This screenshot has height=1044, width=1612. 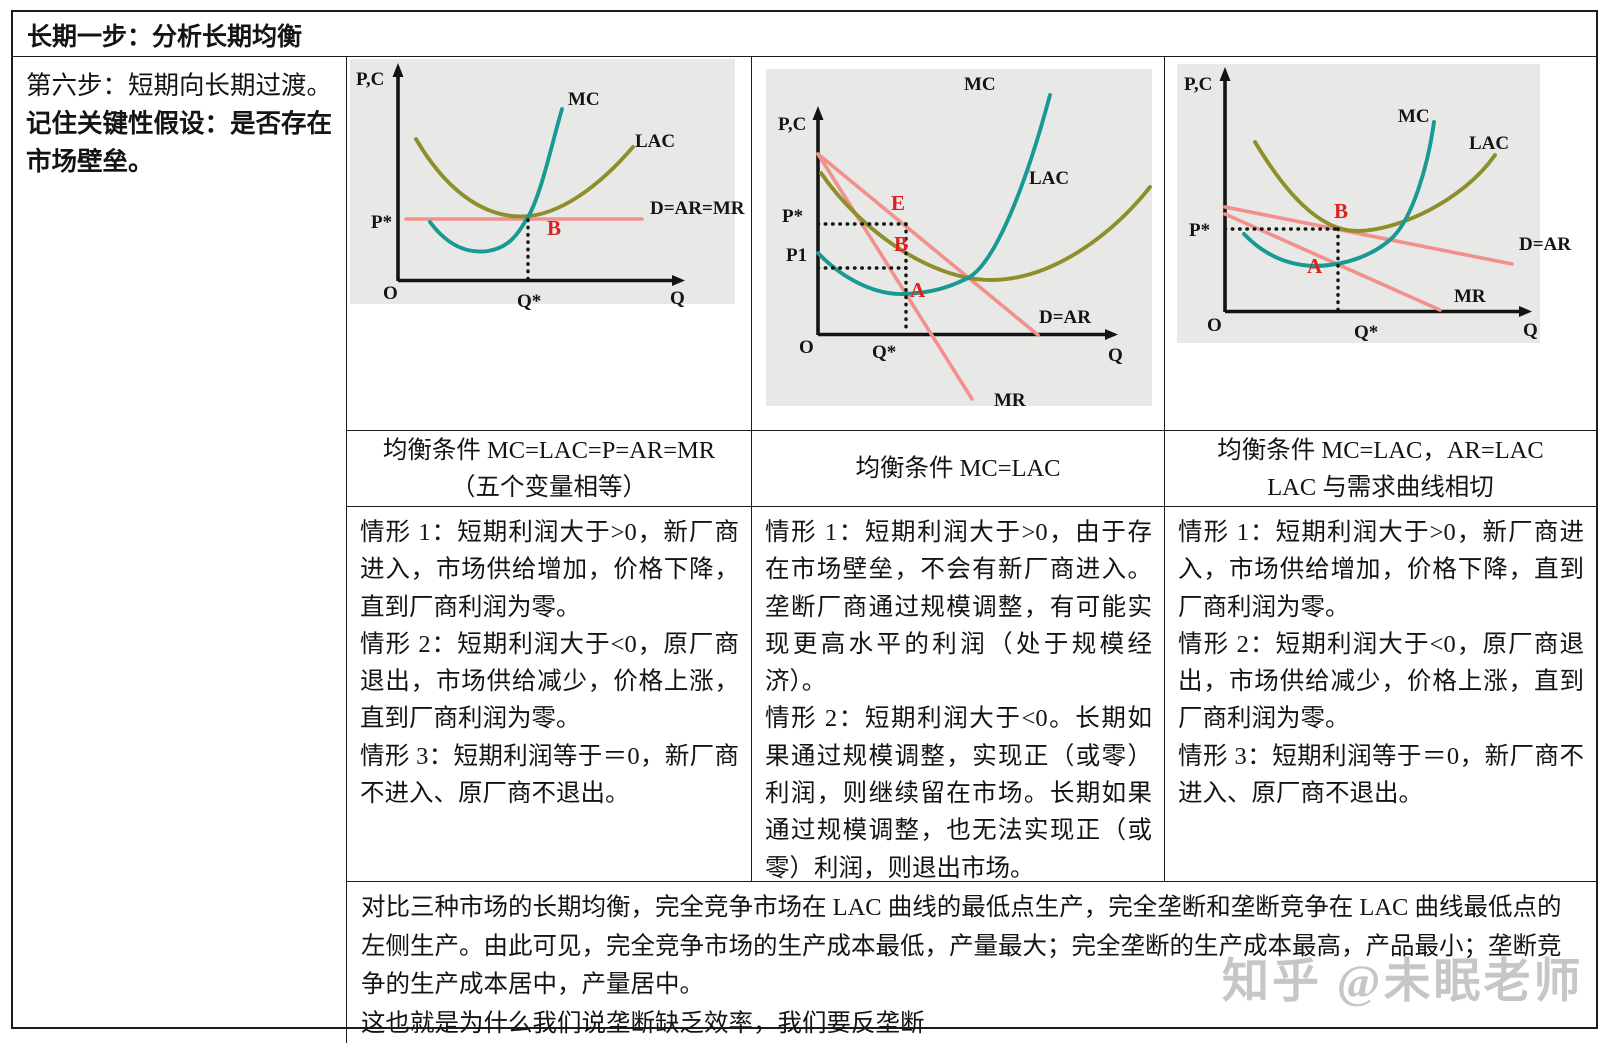 I want to click on chart-cell-perfect-competition: P,C MC LAC D=AR=MR P* B O Q* Q, so click(x=549, y=244).